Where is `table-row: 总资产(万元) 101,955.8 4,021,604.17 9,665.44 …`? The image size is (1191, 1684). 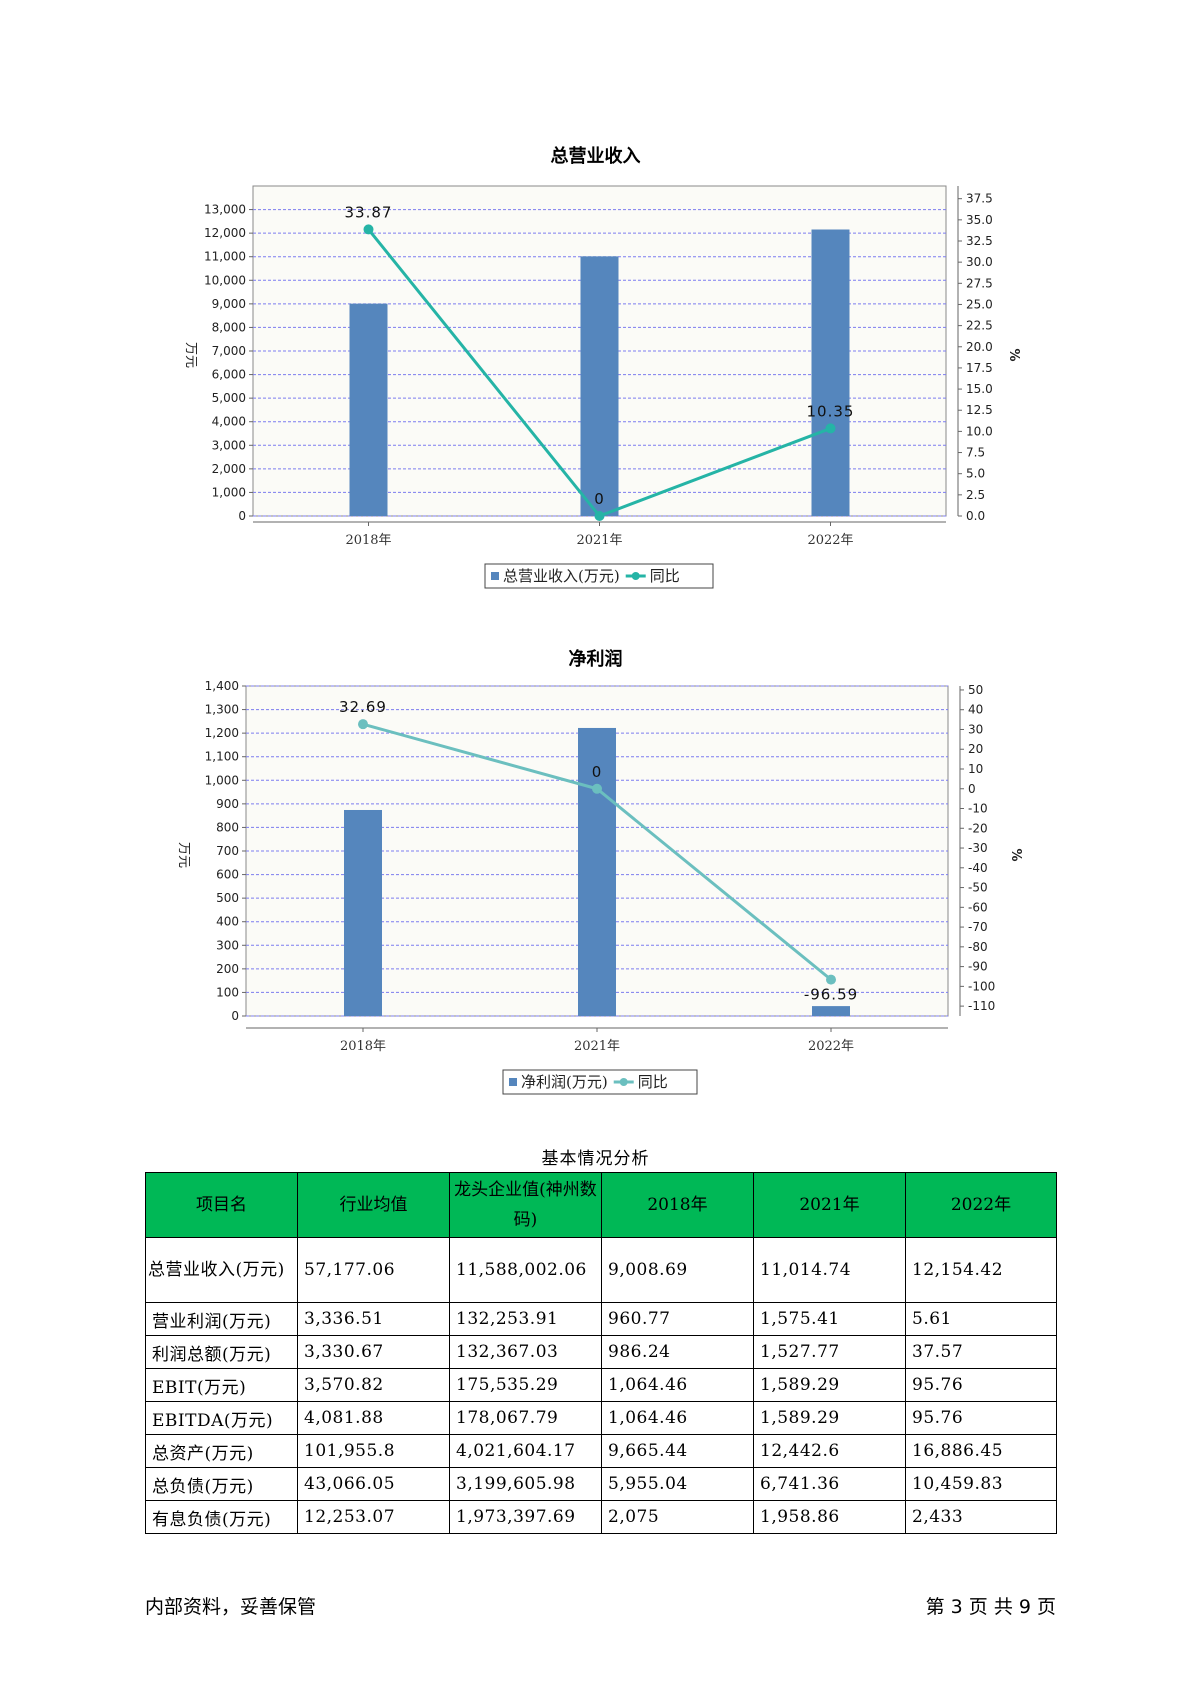 table-row: 总资产(万元) 101,955.8 4,021,604.17 9,665.44 … is located at coordinates (601, 1451).